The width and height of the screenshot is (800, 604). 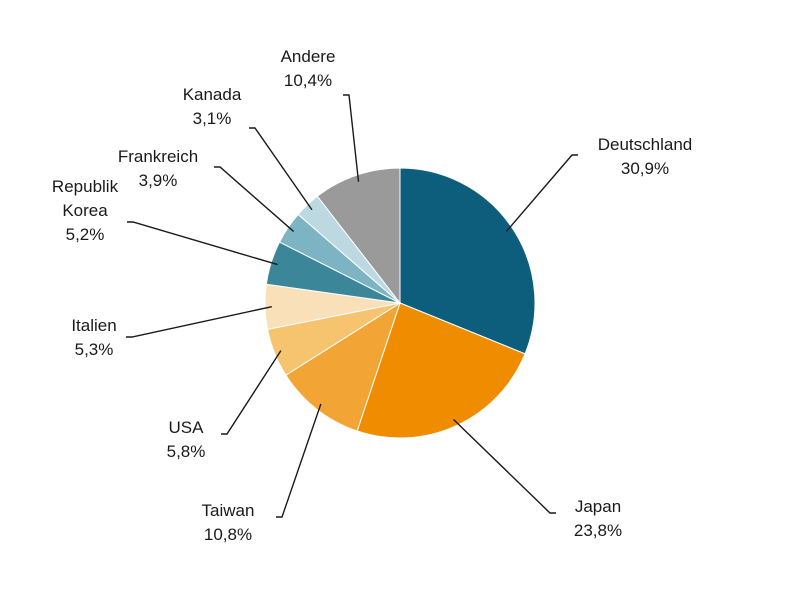 I want to click on leader-line-taiwan, so click(x=299, y=460).